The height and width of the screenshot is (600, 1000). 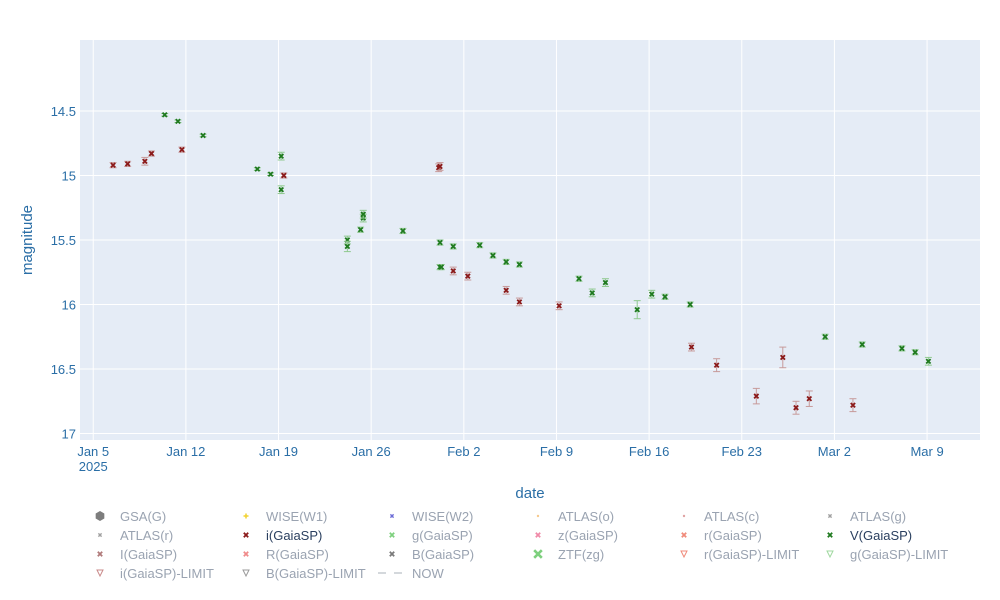 I want to click on x-tick-label: Mar 9, so click(x=926, y=451).